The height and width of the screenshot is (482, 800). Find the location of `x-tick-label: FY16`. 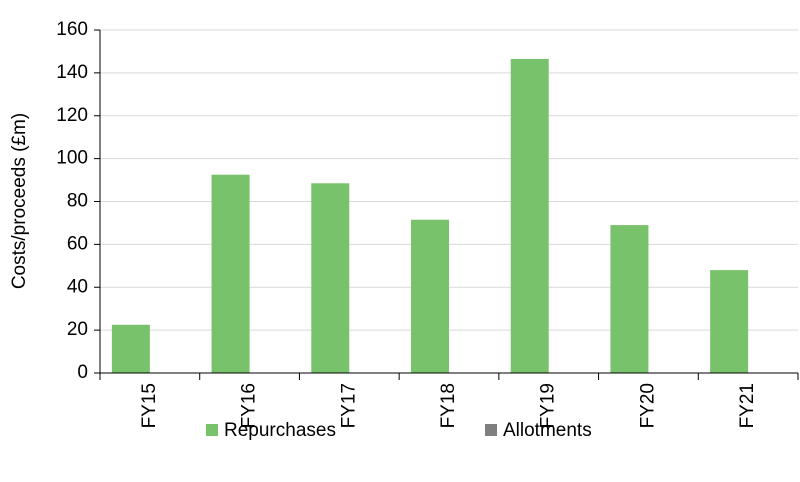

x-tick-label: FY16 is located at coordinates (249, 405).